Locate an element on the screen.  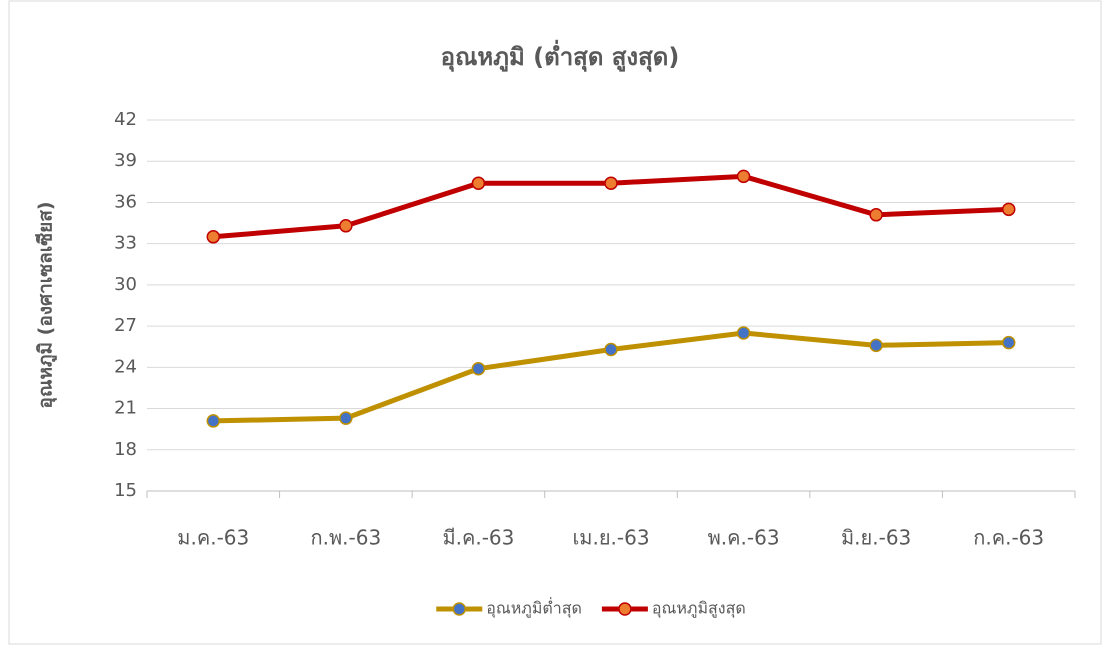
y-tick-label: 21 is located at coordinates (125, 408).